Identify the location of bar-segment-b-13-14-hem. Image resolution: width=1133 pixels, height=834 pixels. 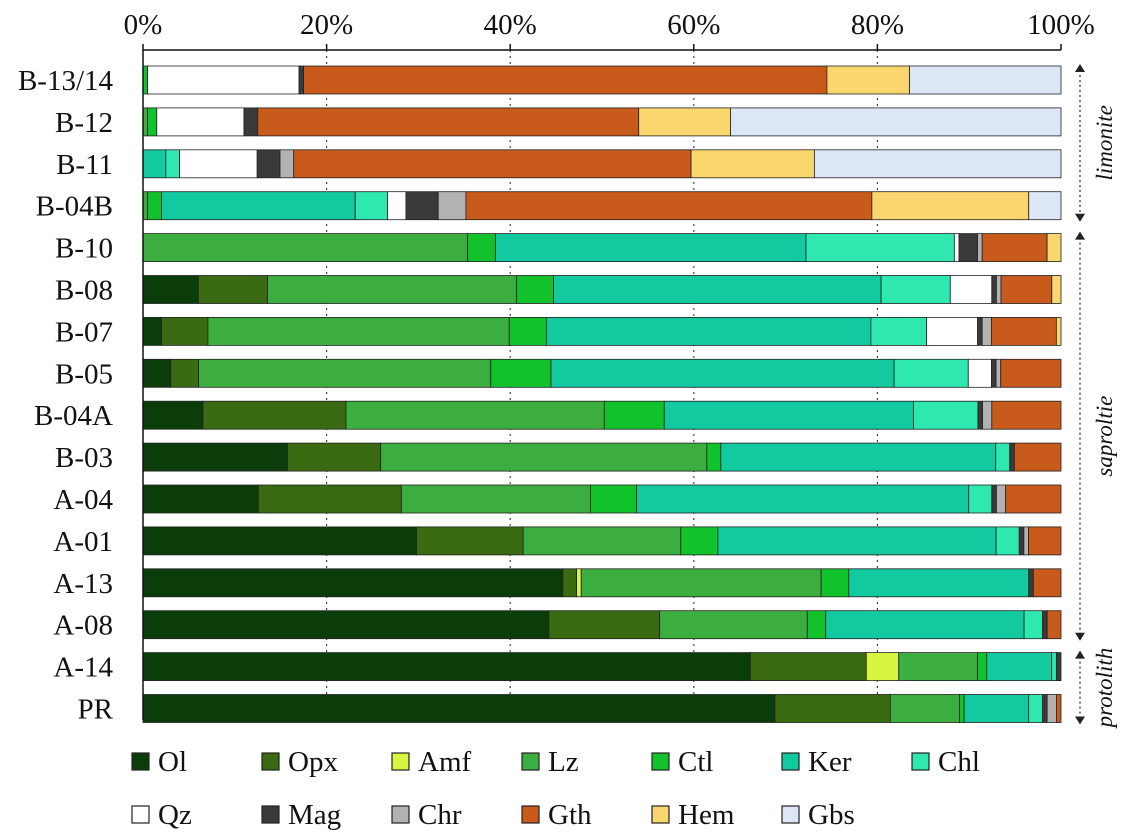
(868, 80).